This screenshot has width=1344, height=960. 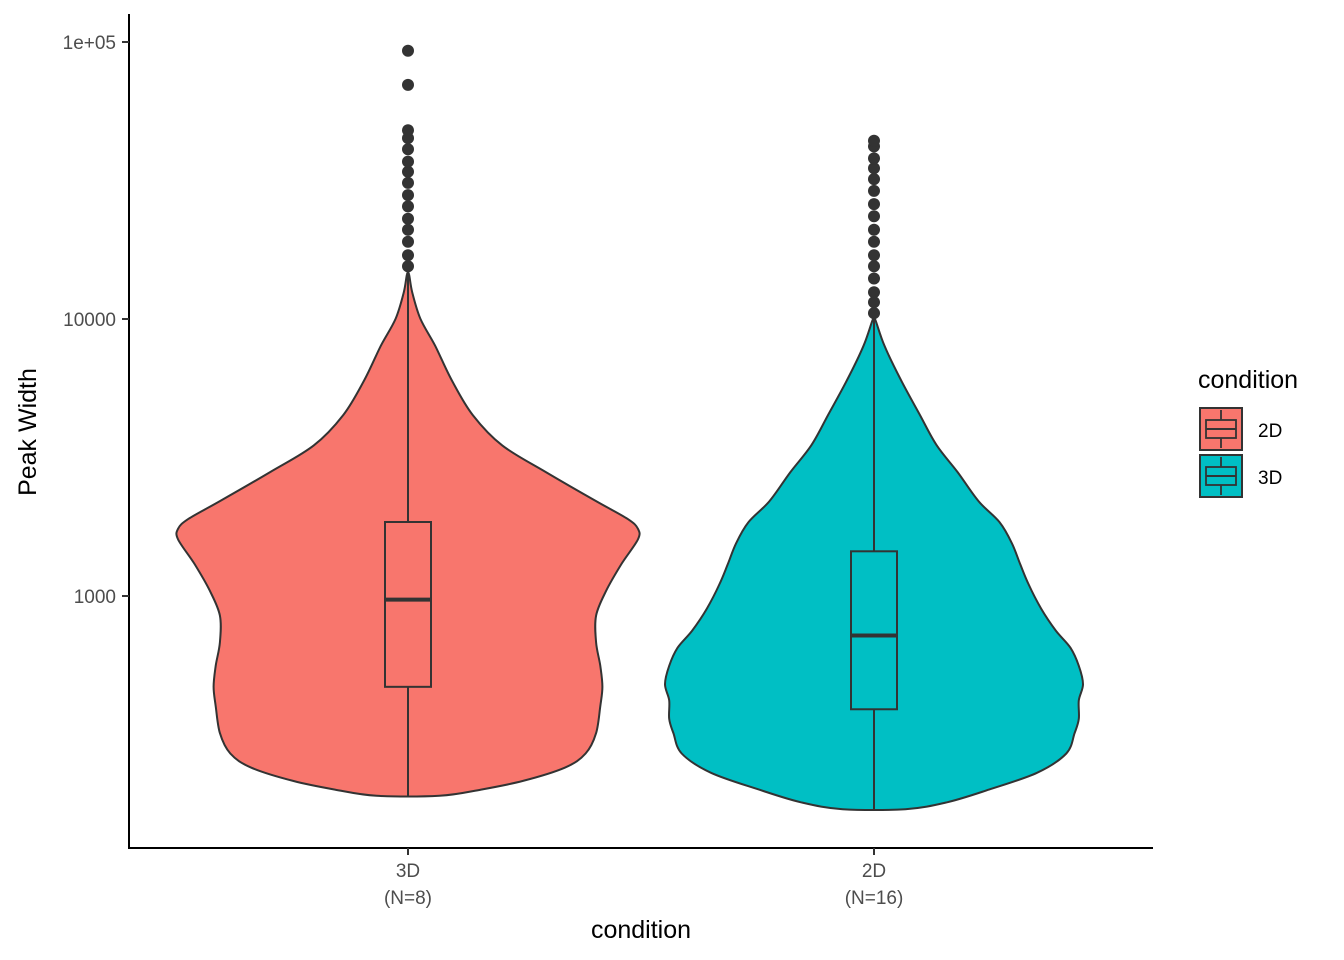 I want to click on x-tick-label: 2D, so click(x=874, y=871).